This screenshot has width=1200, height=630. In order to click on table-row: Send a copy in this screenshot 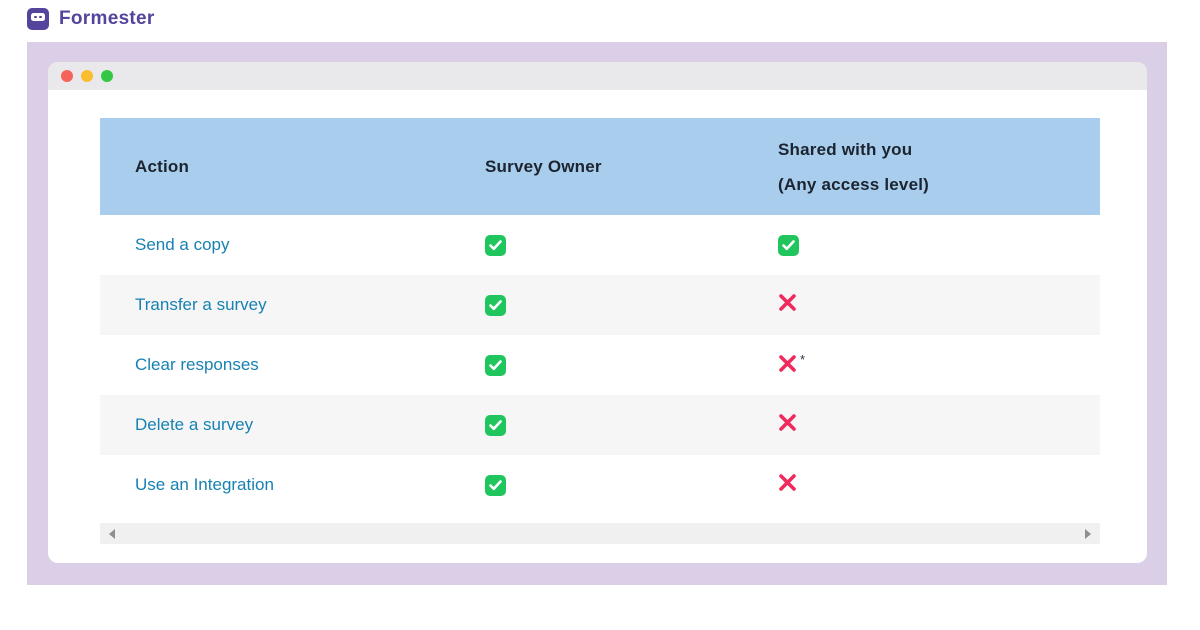, I will do `click(600, 245)`.